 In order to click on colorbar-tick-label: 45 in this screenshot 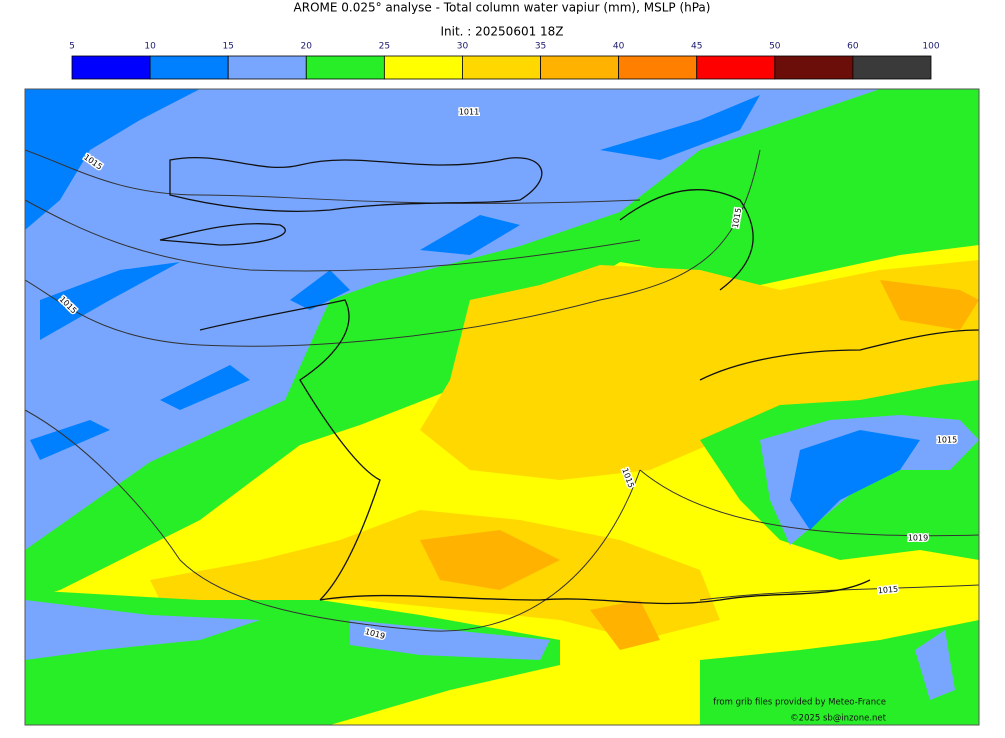, I will do `click(696, 47)`.